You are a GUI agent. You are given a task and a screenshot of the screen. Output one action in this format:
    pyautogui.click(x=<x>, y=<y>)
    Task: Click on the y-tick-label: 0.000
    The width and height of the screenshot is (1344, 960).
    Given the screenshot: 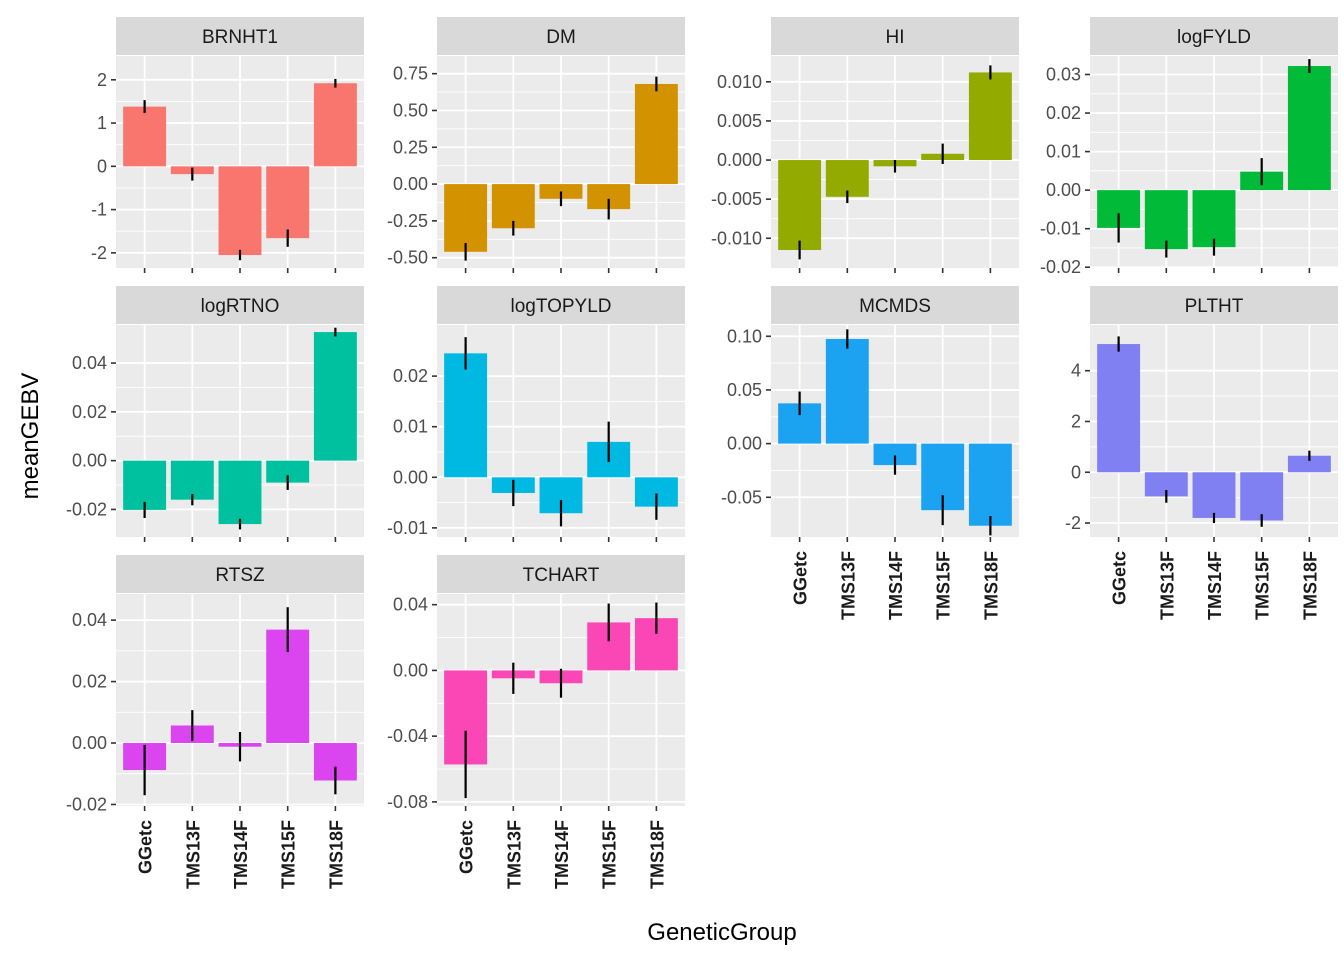 What is the action you would take?
    pyautogui.click(x=739, y=160)
    